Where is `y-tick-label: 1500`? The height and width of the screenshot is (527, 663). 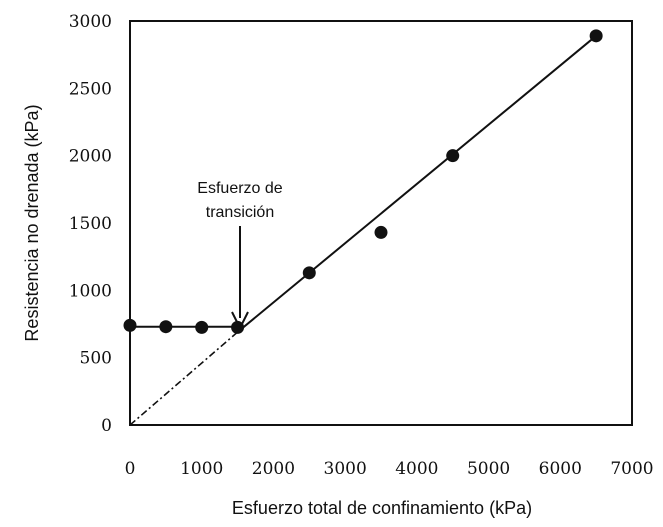
y-tick-label: 1500 is located at coordinates (90, 224).